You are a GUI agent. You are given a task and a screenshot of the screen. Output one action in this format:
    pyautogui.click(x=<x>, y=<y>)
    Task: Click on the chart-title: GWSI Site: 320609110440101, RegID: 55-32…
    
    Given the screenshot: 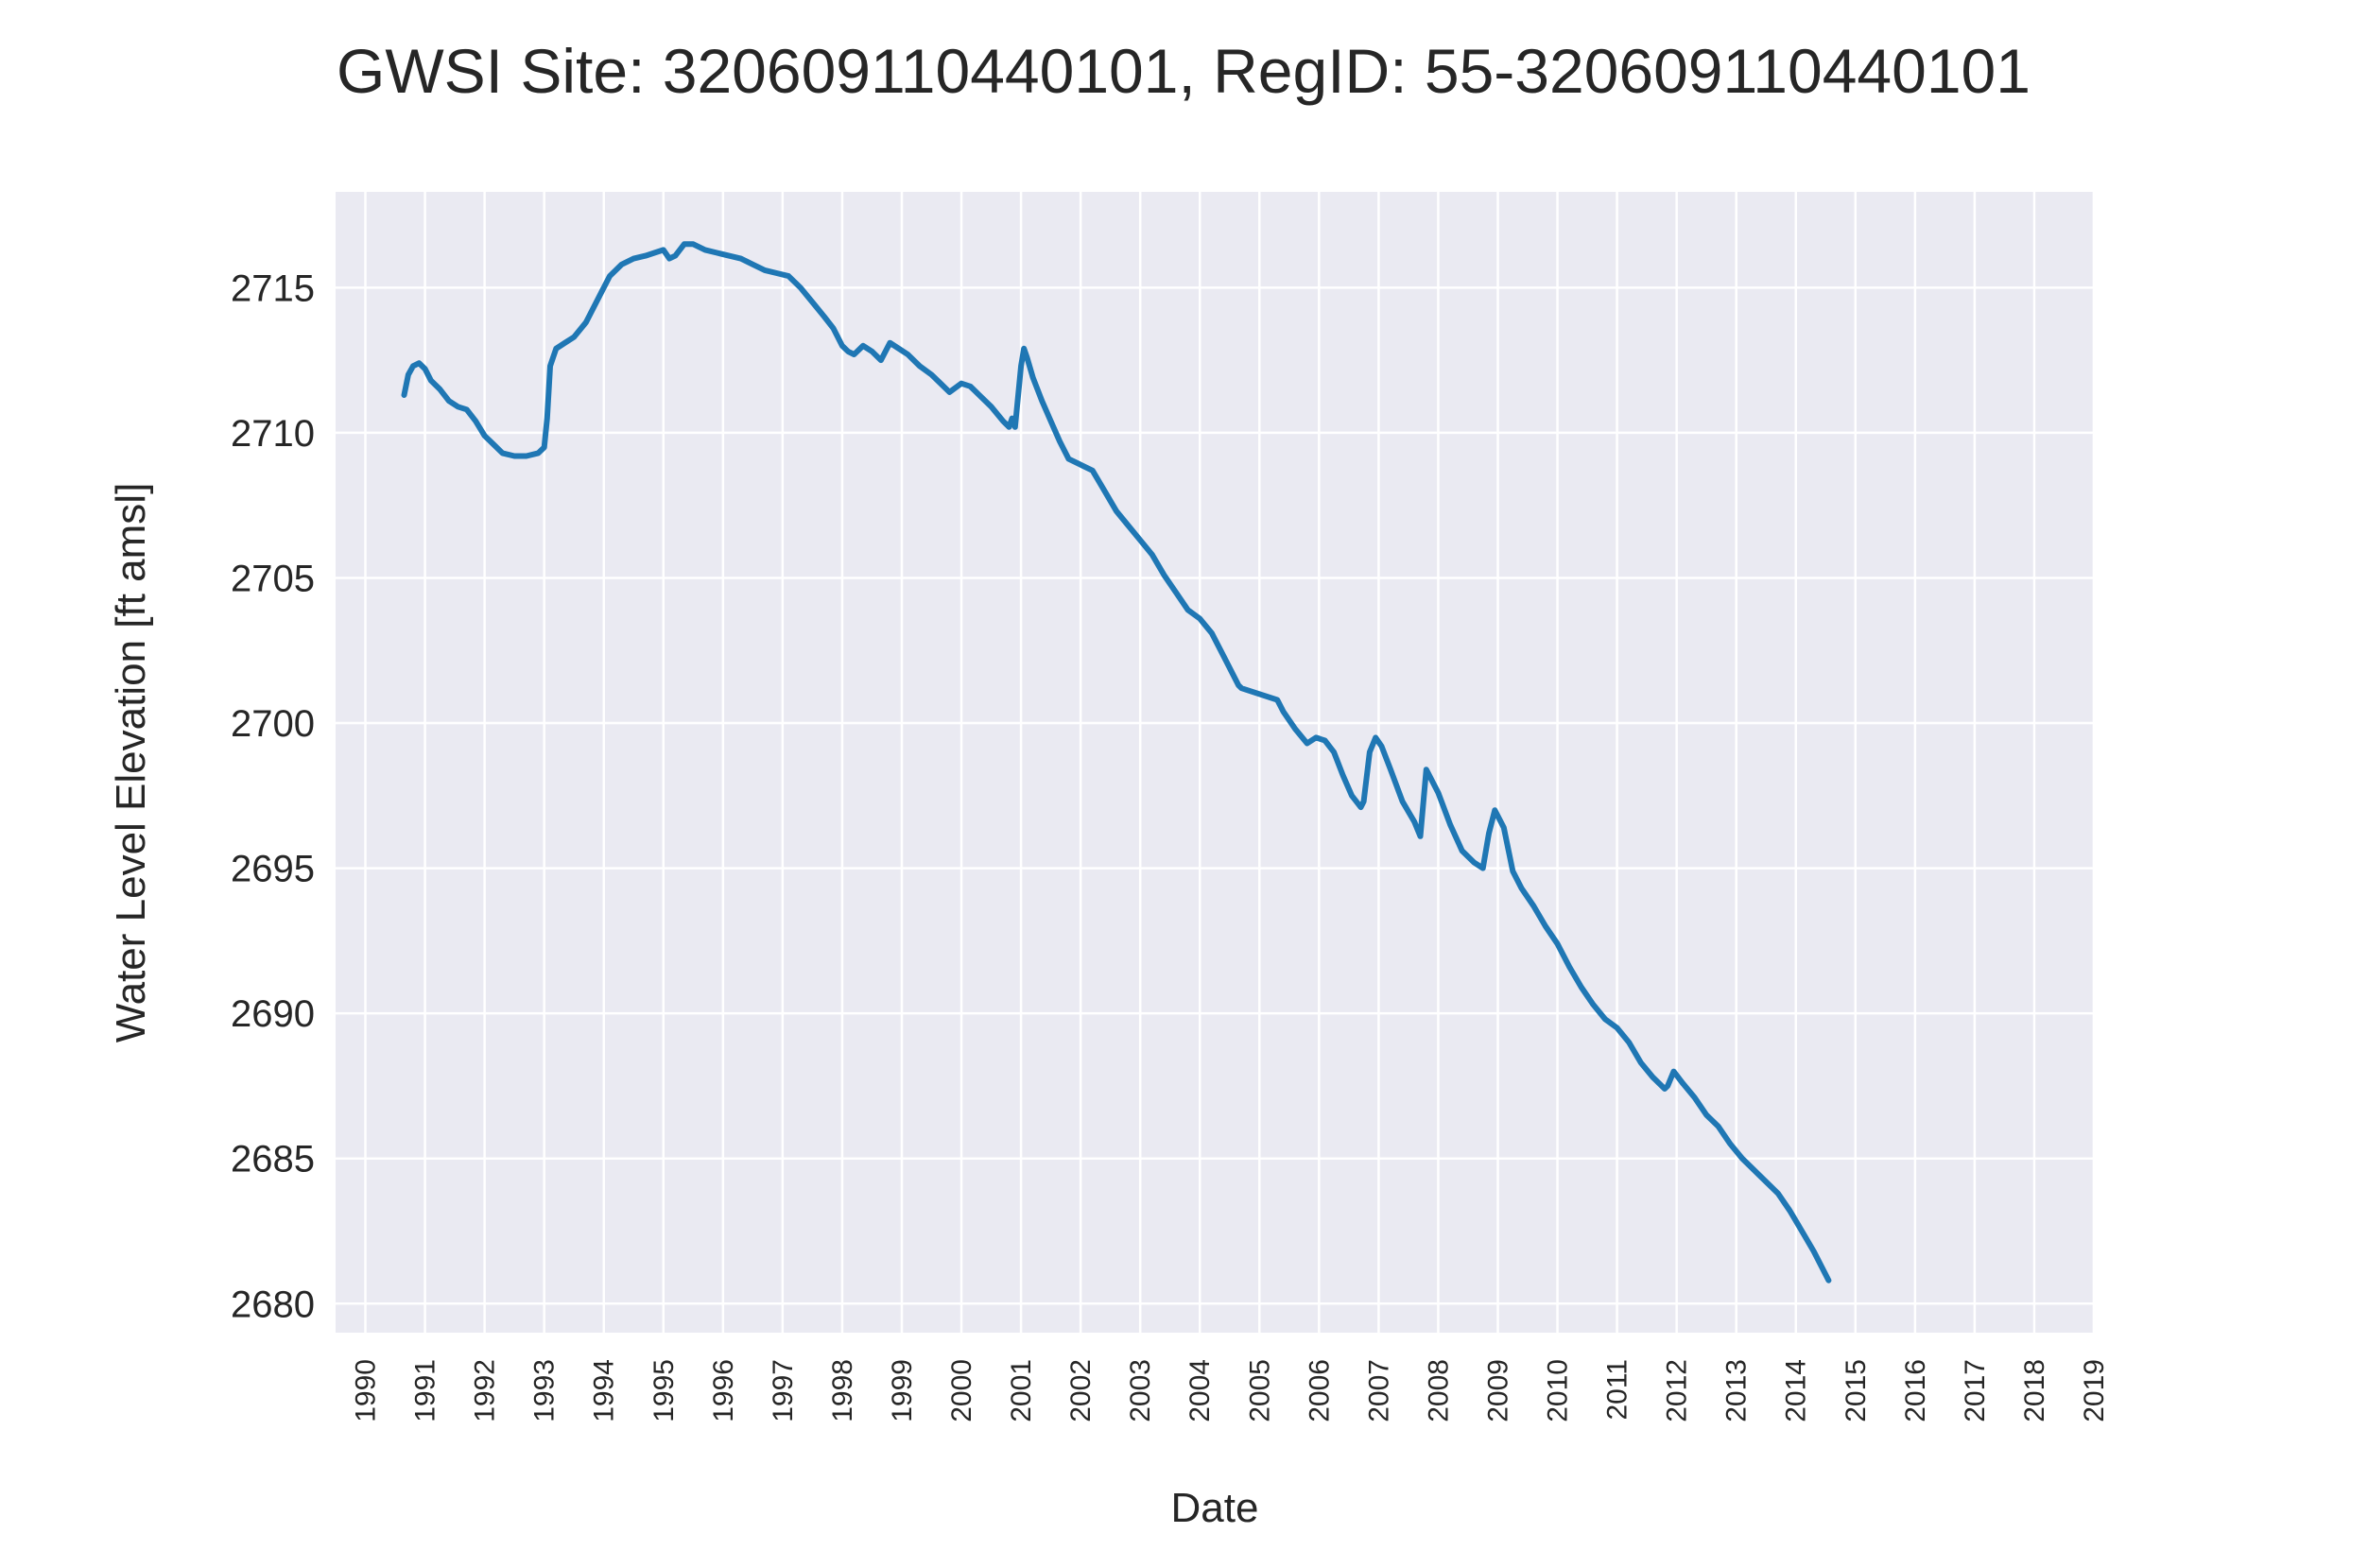 What is the action you would take?
    pyautogui.click(x=1184, y=71)
    